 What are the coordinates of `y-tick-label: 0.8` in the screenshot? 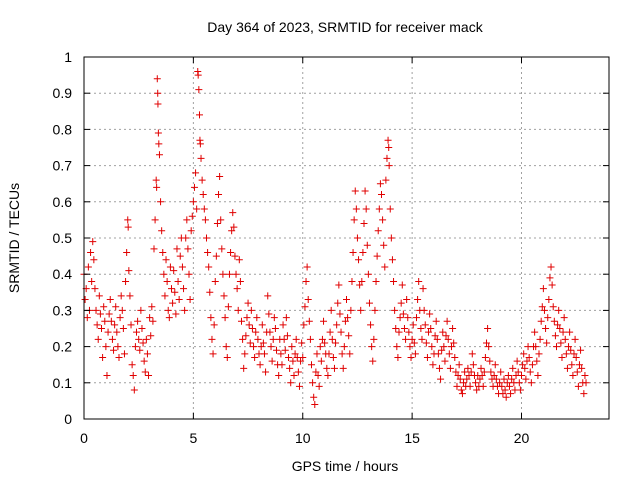 It's located at (63, 129).